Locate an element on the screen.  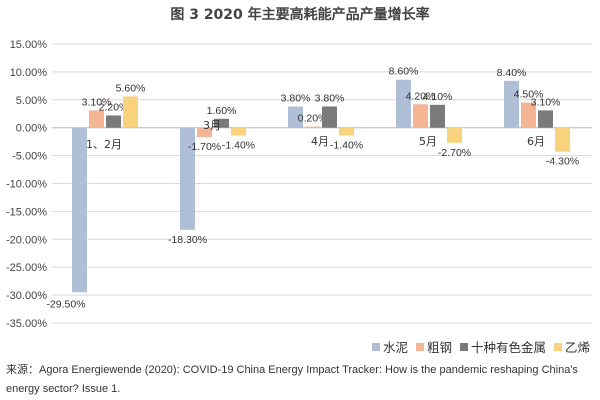
legend-item: 乙烯 is located at coordinates (572, 346).